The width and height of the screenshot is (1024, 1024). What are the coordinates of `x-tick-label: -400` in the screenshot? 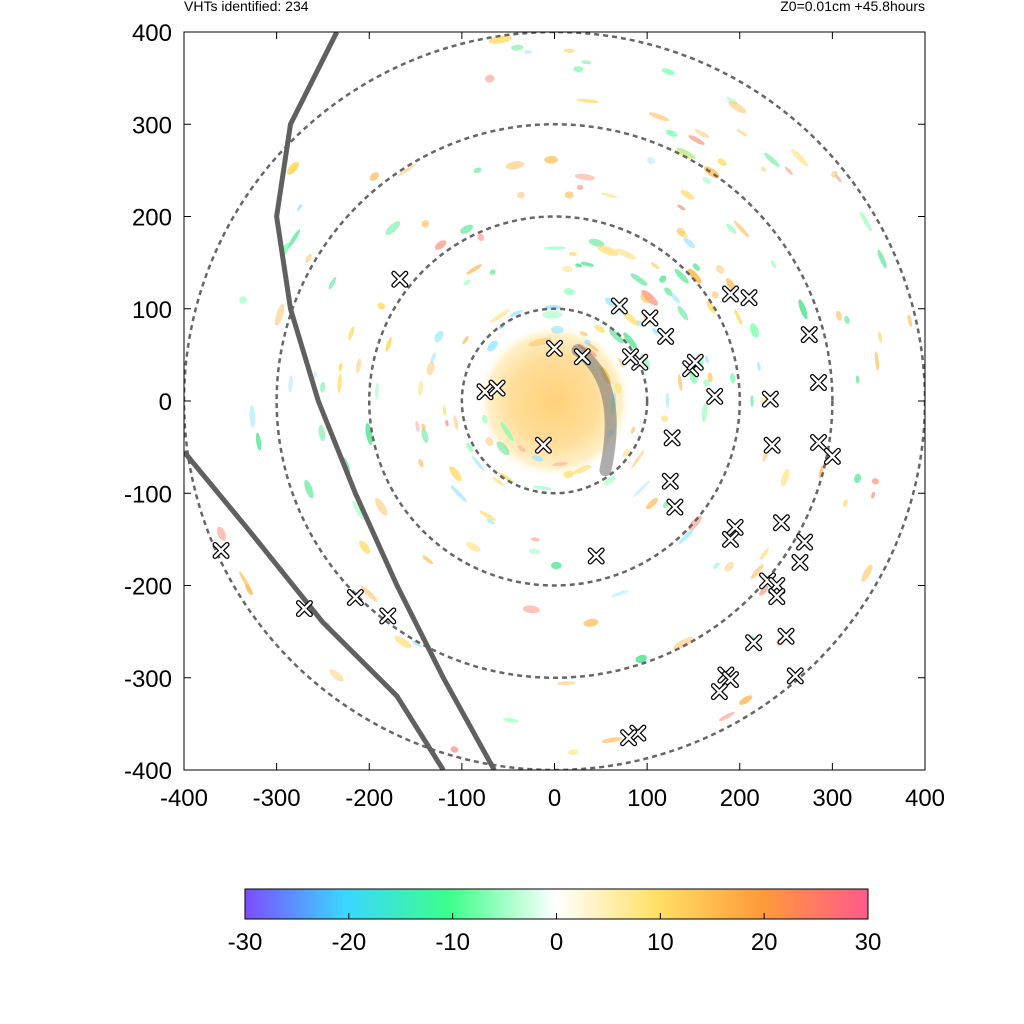 It's located at (184, 798).